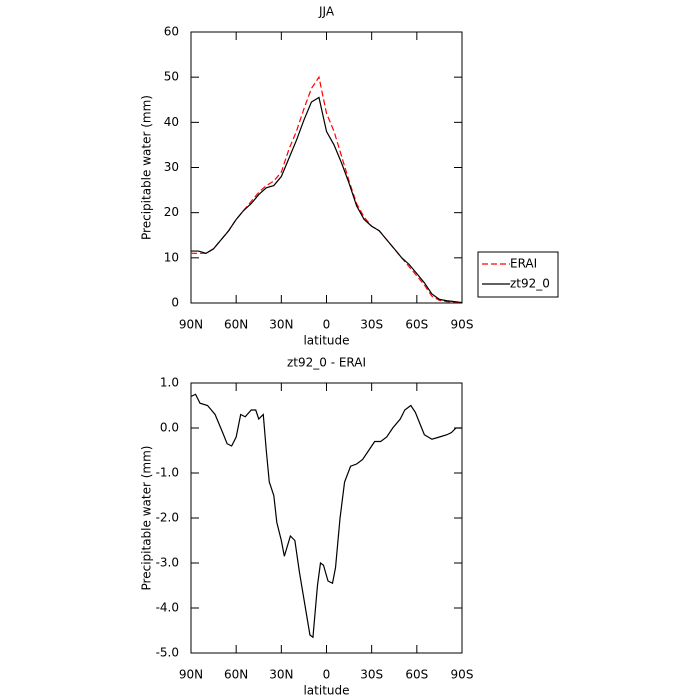  What do you see at coordinates (169, 383) in the screenshot?
I see `y-tick-label: 1.0` at bounding box center [169, 383].